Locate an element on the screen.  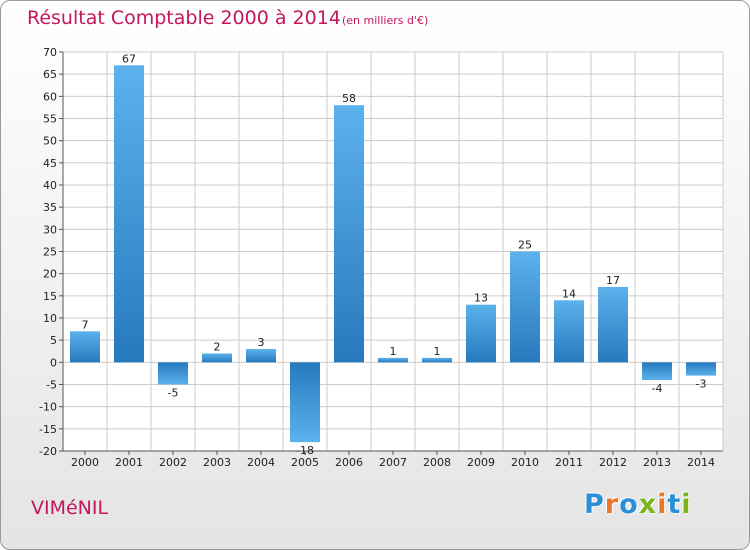
data-label: 13 is located at coordinates (481, 298).